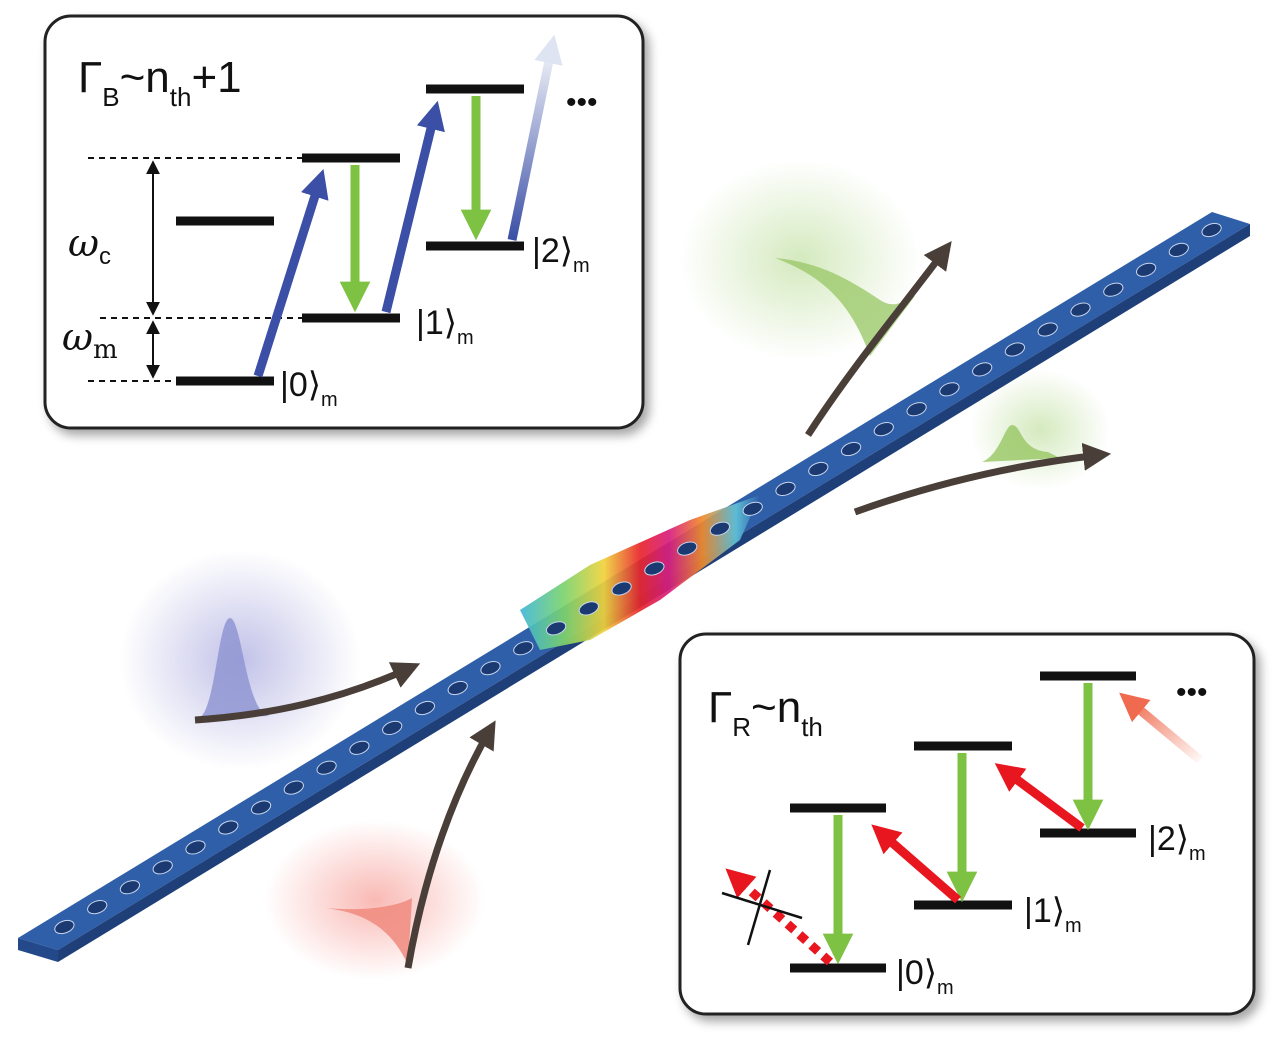  What do you see at coordinates (765, 712) in the screenshot?
I see `bottom-rate-label: ΓR~nth` at bounding box center [765, 712].